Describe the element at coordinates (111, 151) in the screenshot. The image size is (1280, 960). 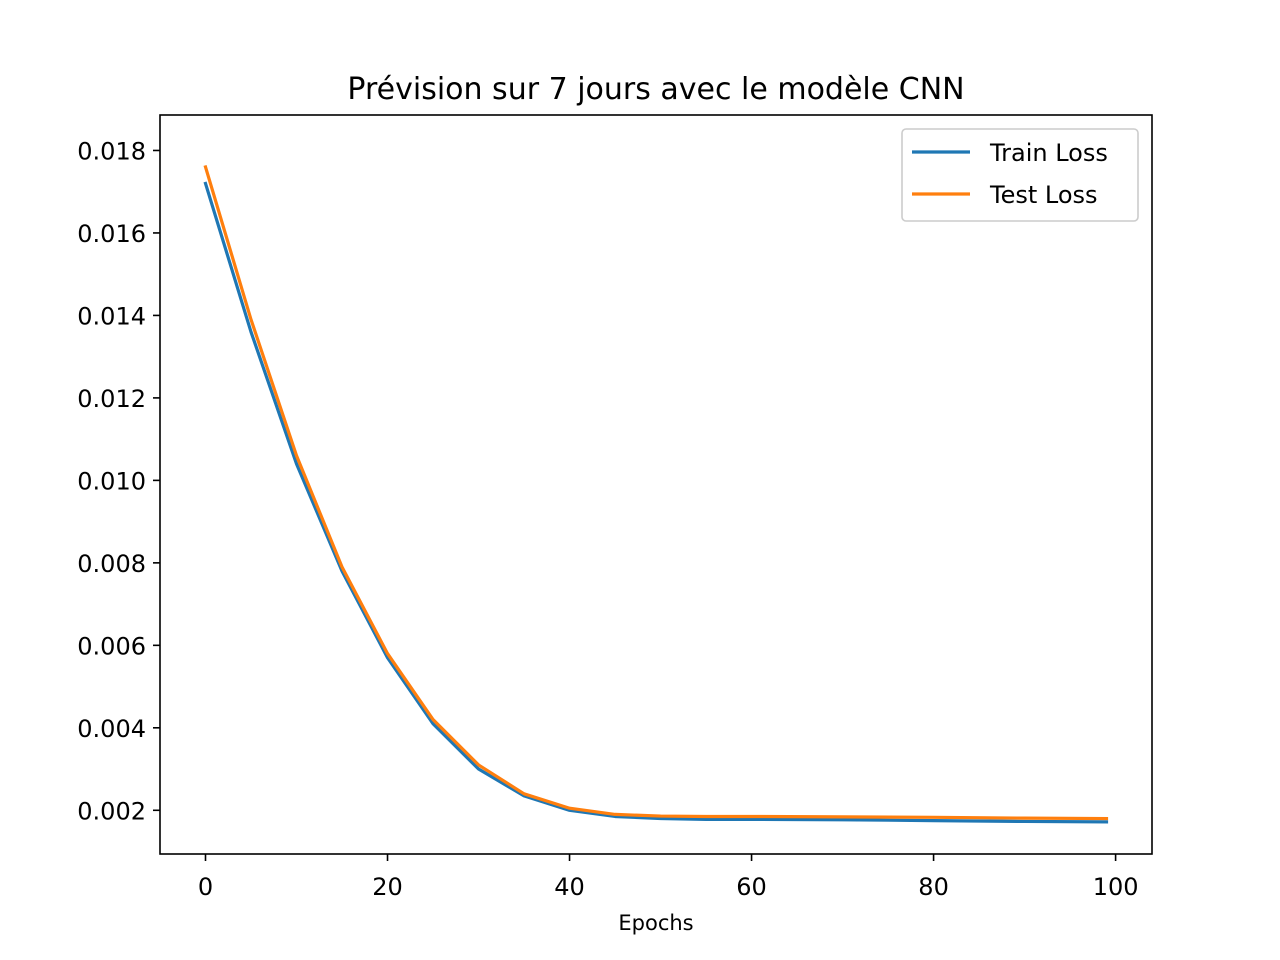
I see `y-tick-label: 0.018` at that location.